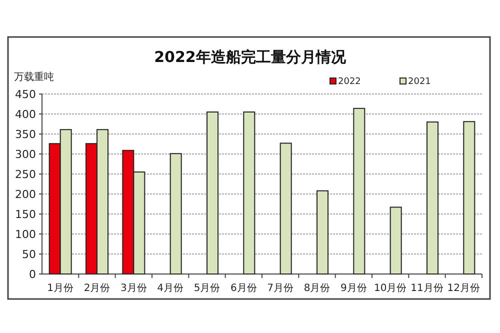  I want to click on x-tick-label: 4月份, so click(170, 288).